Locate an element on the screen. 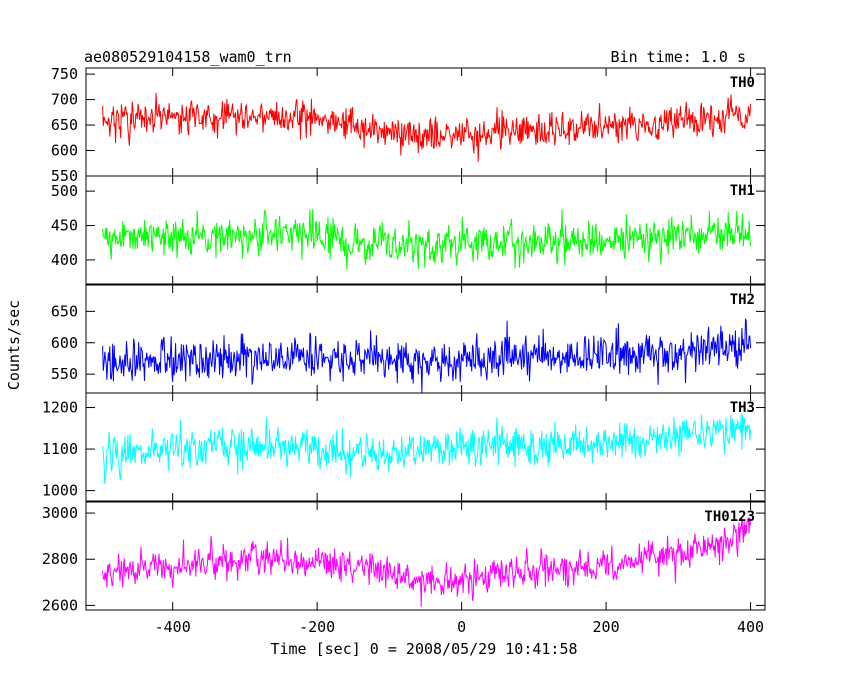  y-tick-label-th1: 500 is located at coordinates (64, 191).